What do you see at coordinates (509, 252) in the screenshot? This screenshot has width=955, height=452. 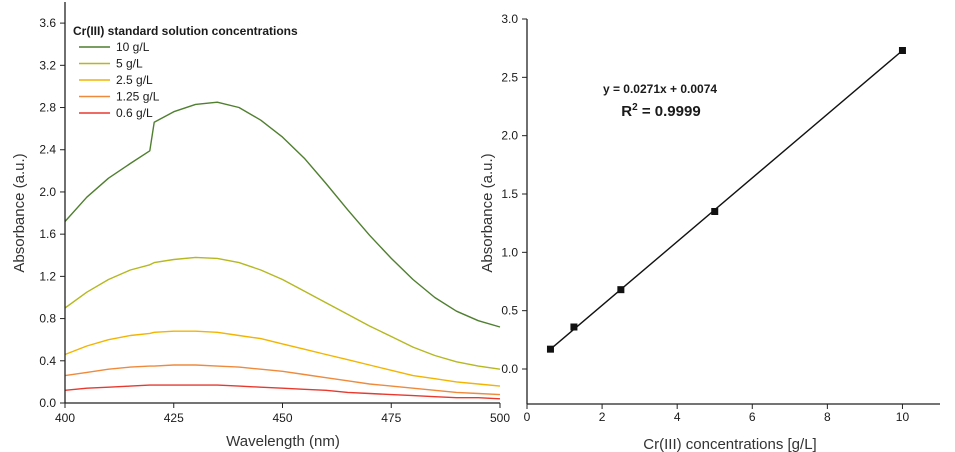 I see `right-y-tick-label: 1.0` at bounding box center [509, 252].